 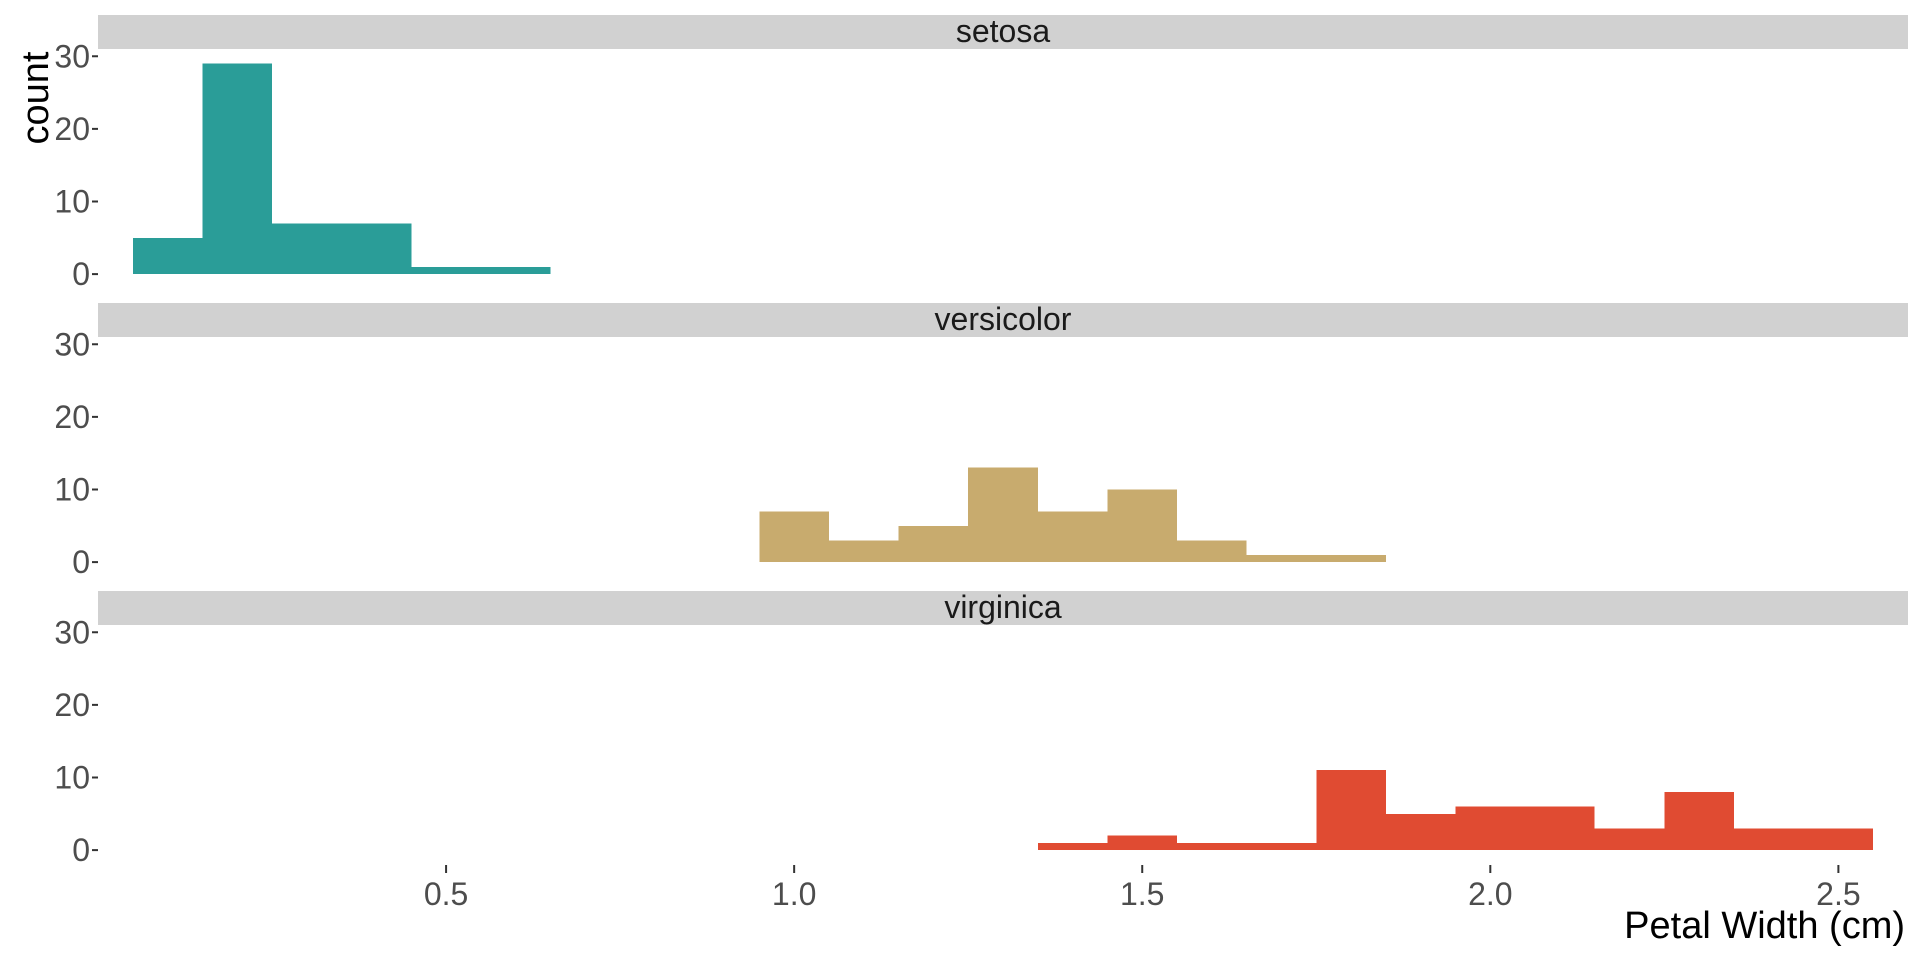 I want to click on facet-strip-label: versicolor, so click(x=1003, y=319).